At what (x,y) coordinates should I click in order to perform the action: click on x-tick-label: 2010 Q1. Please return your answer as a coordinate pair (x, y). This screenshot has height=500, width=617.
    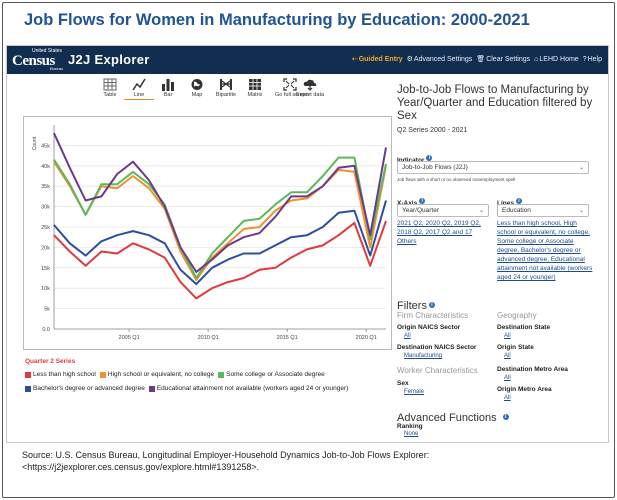
    Looking at the image, I should click on (208, 338).